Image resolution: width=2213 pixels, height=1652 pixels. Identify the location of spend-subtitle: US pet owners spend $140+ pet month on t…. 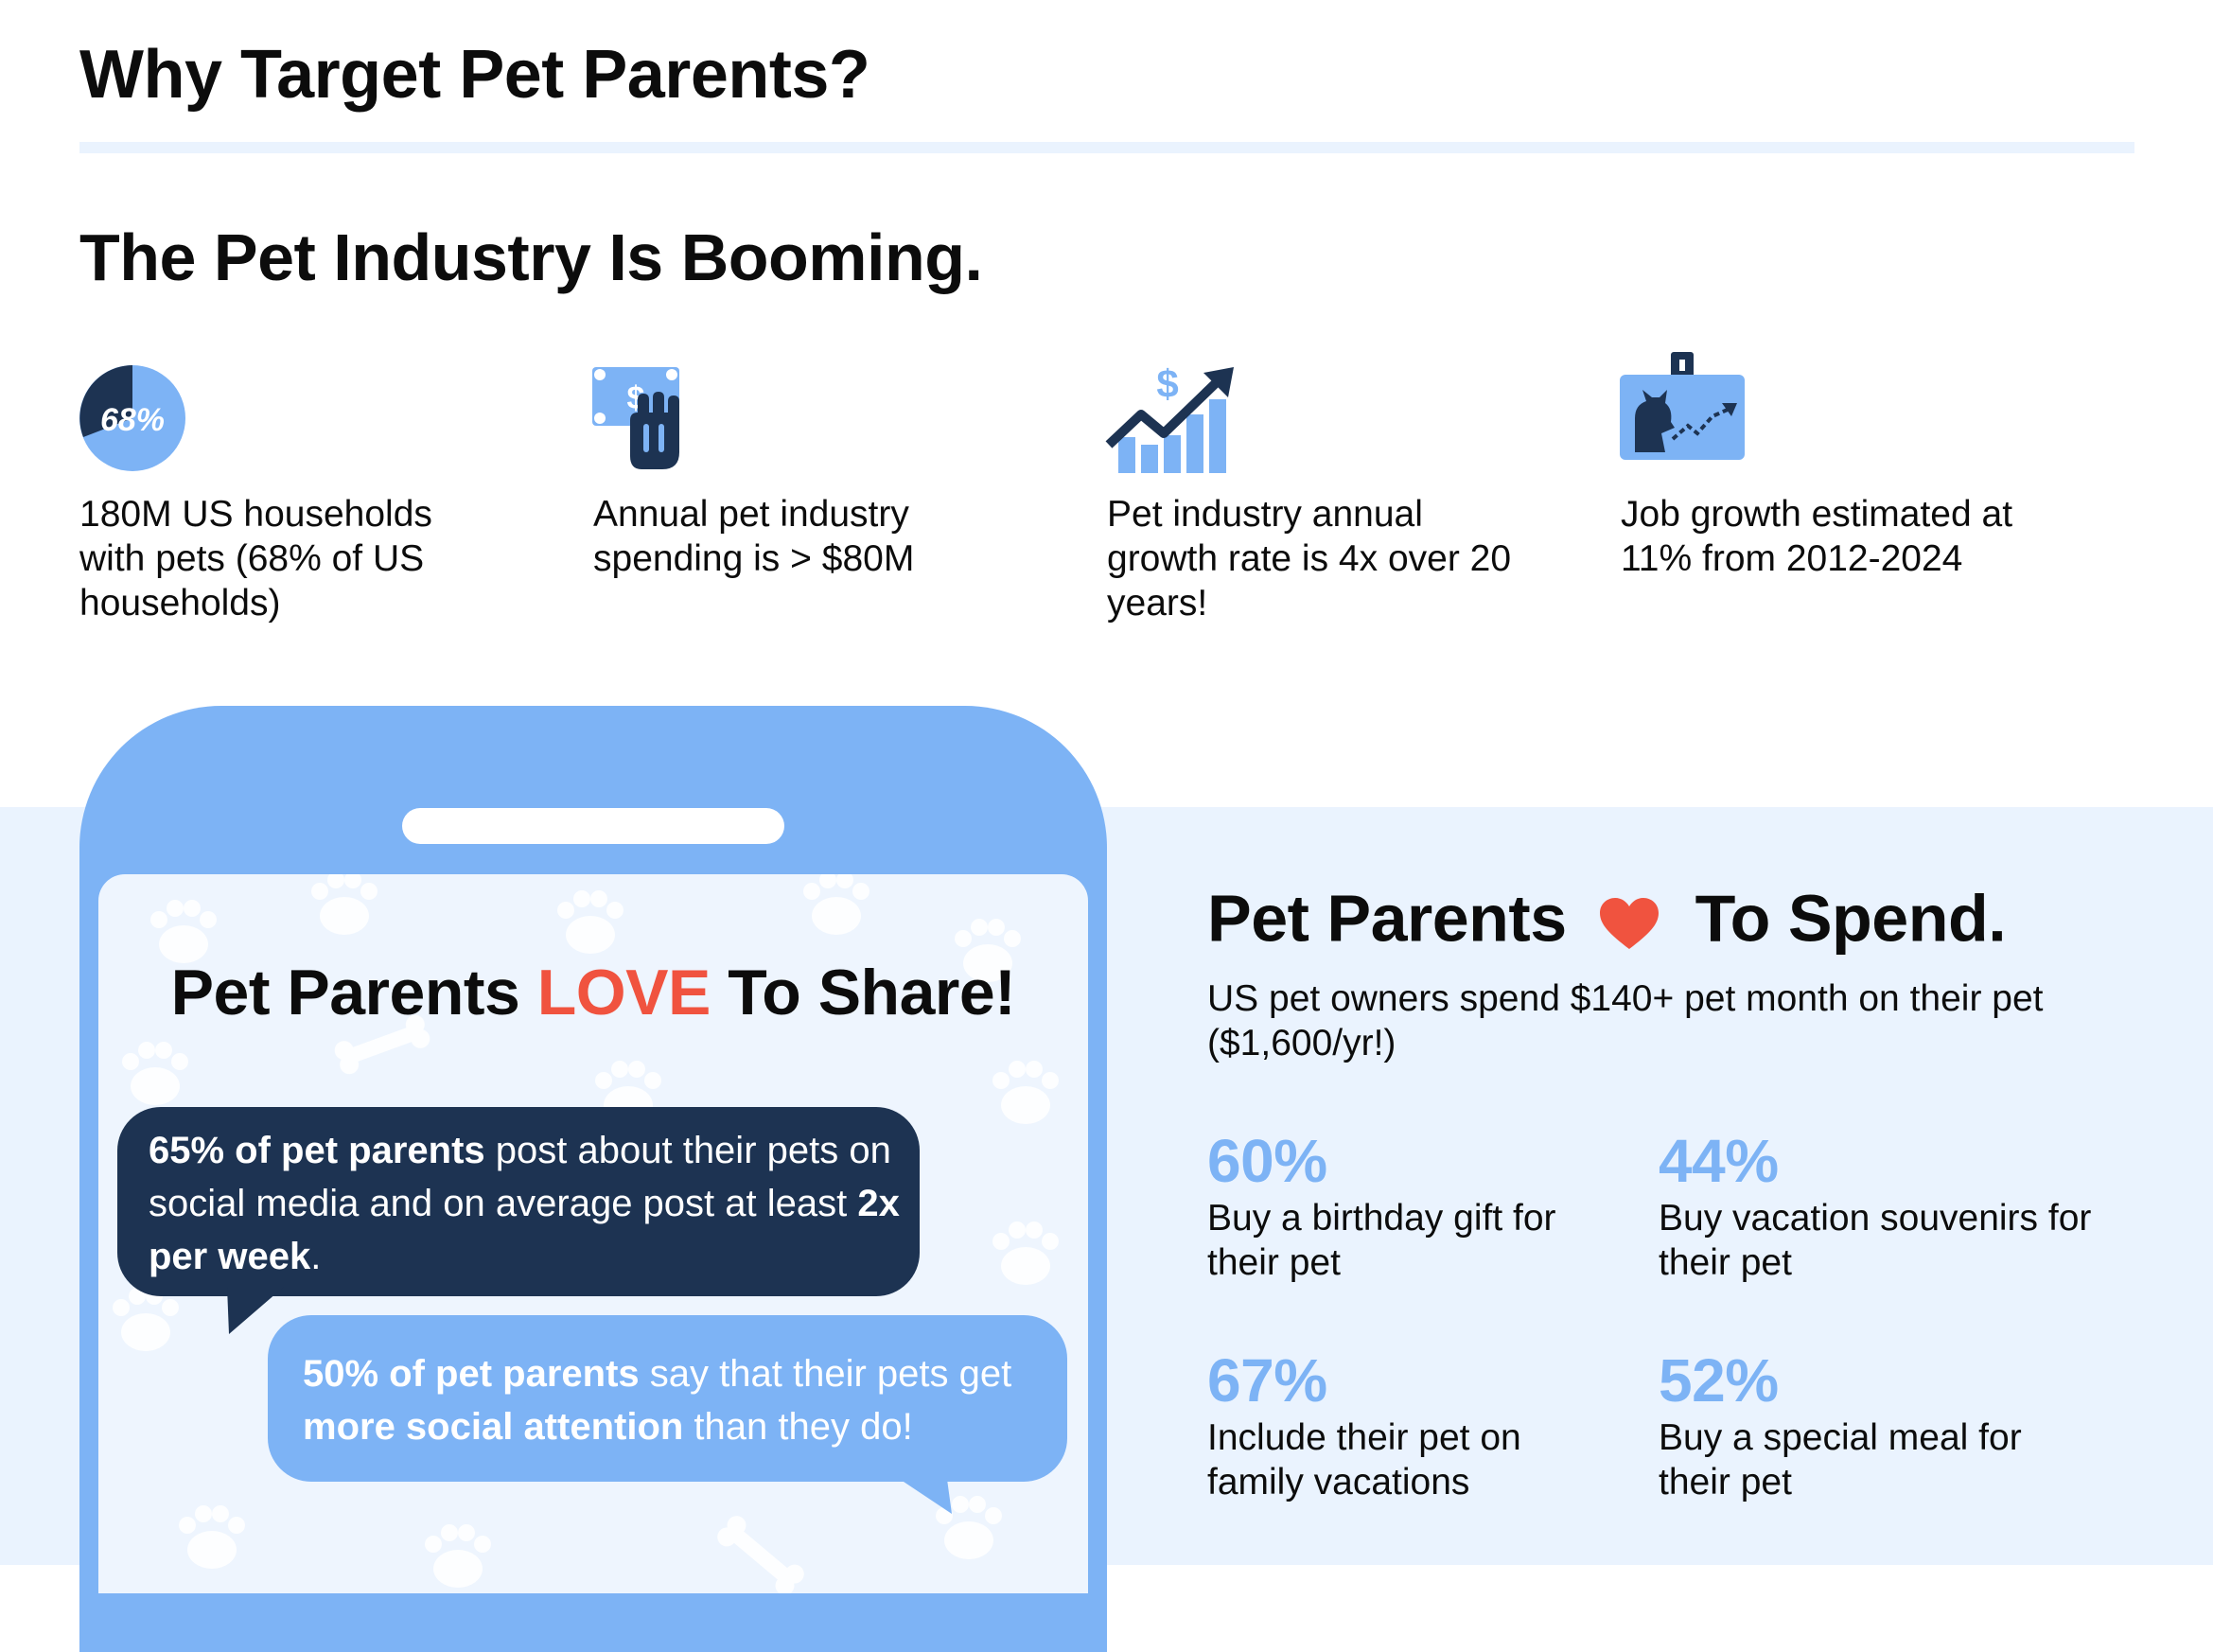
(1625, 1020).